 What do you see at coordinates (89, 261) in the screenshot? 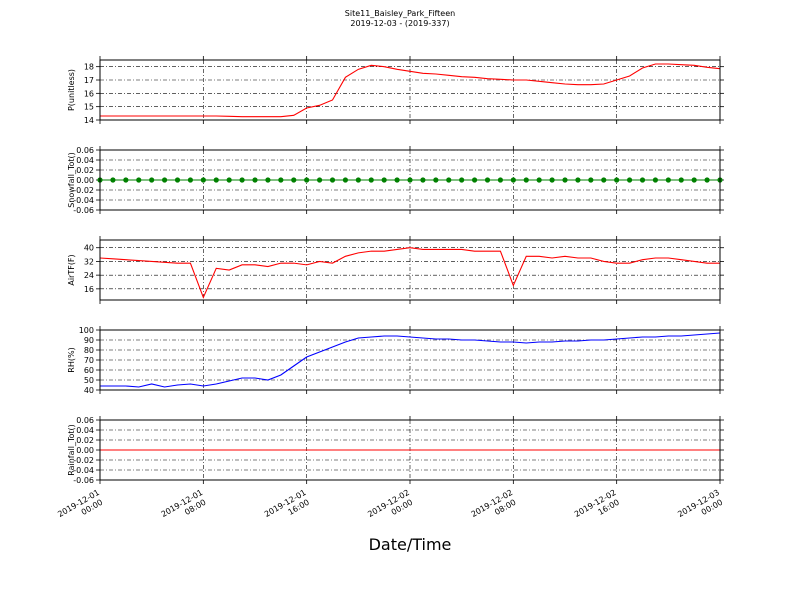
I see `y-tick-label: 32` at bounding box center [89, 261].